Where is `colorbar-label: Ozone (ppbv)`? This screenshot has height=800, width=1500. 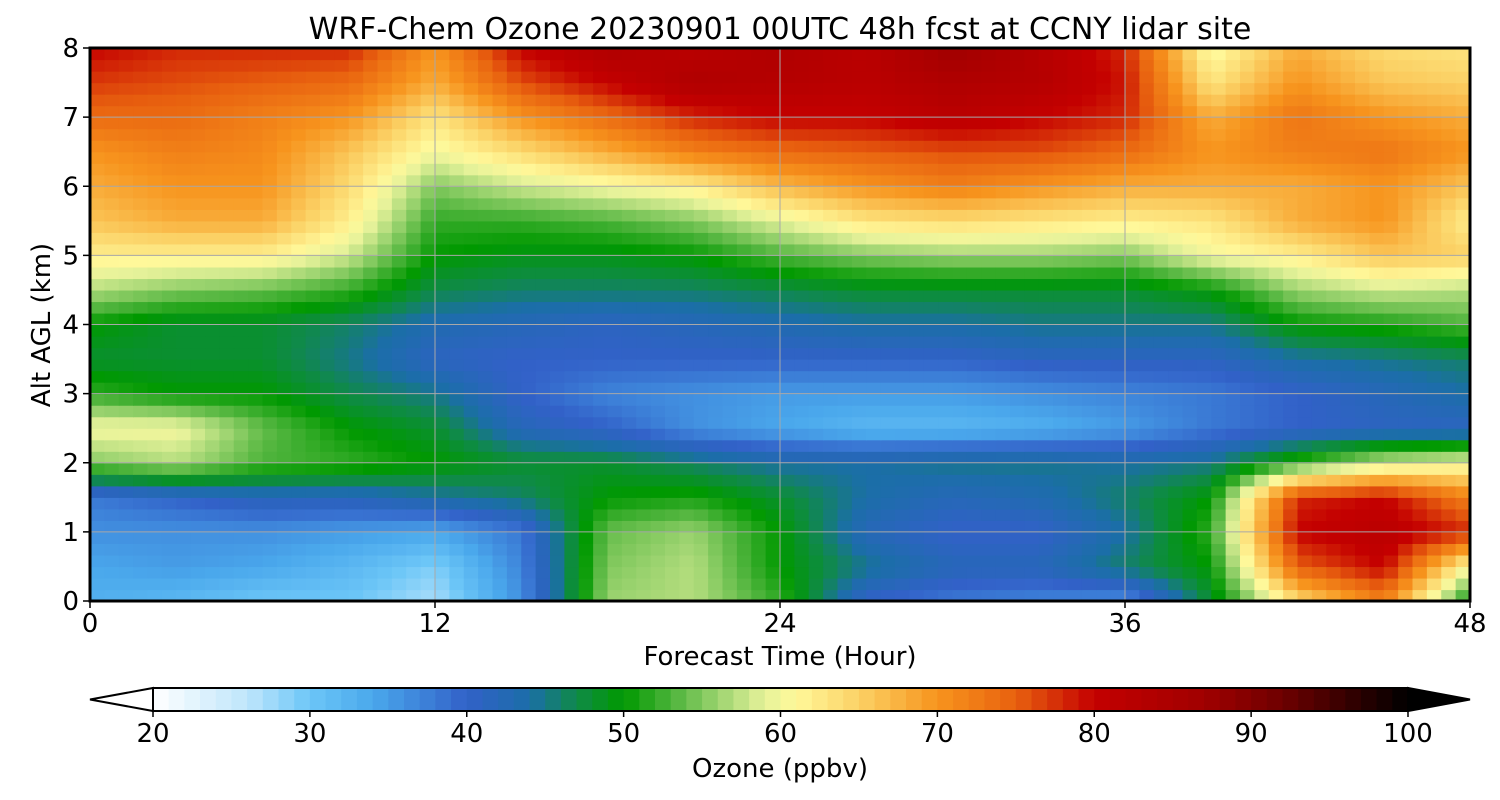
colorbar-label: Ozone (ppbv) is located at coordinates (780, 769).